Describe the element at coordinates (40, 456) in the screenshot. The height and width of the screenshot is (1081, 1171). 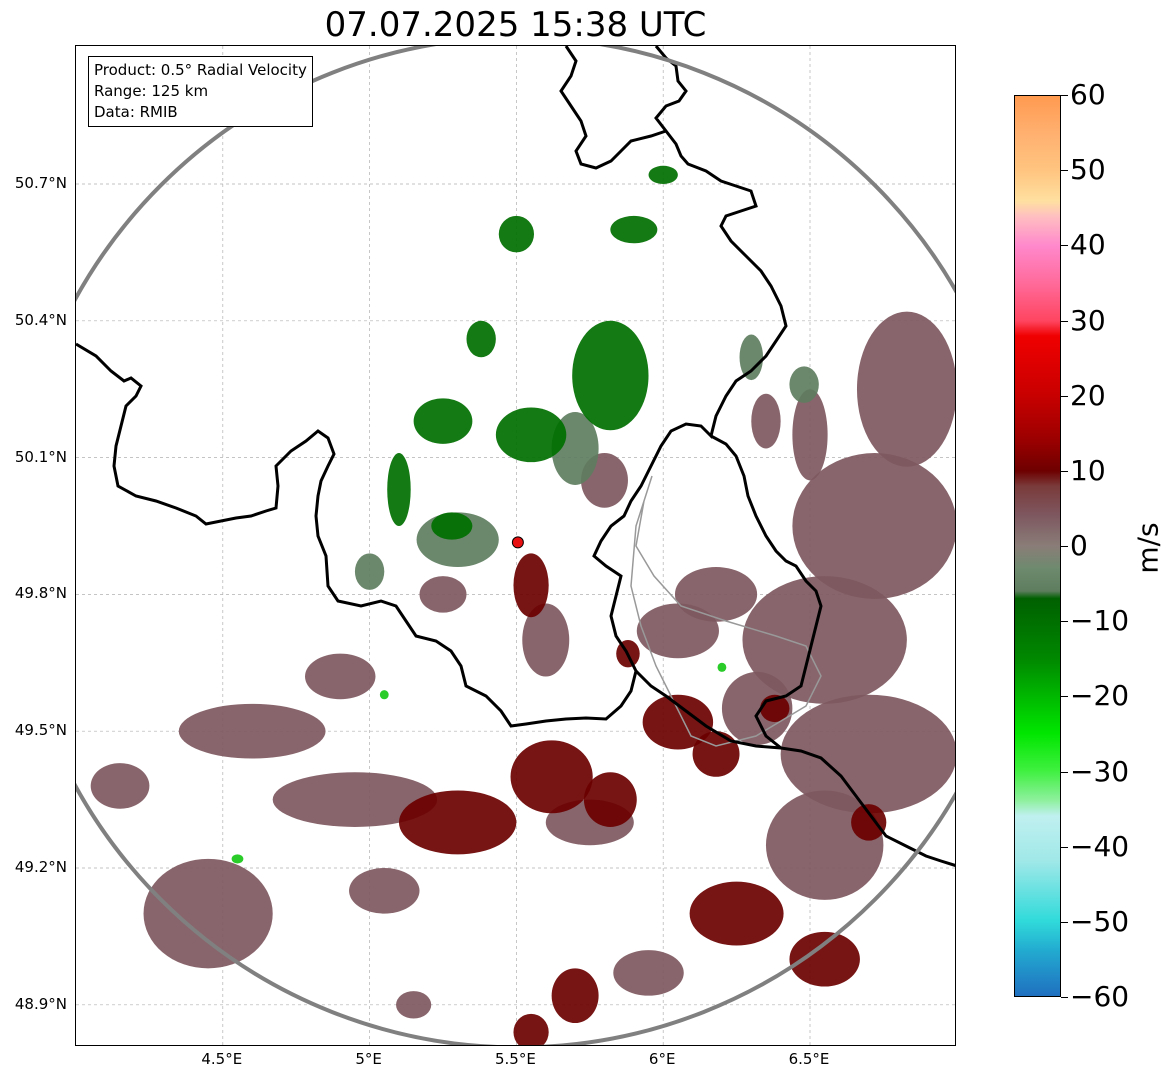
I see `lat-tick-label-2: 50.1°N` at that location.